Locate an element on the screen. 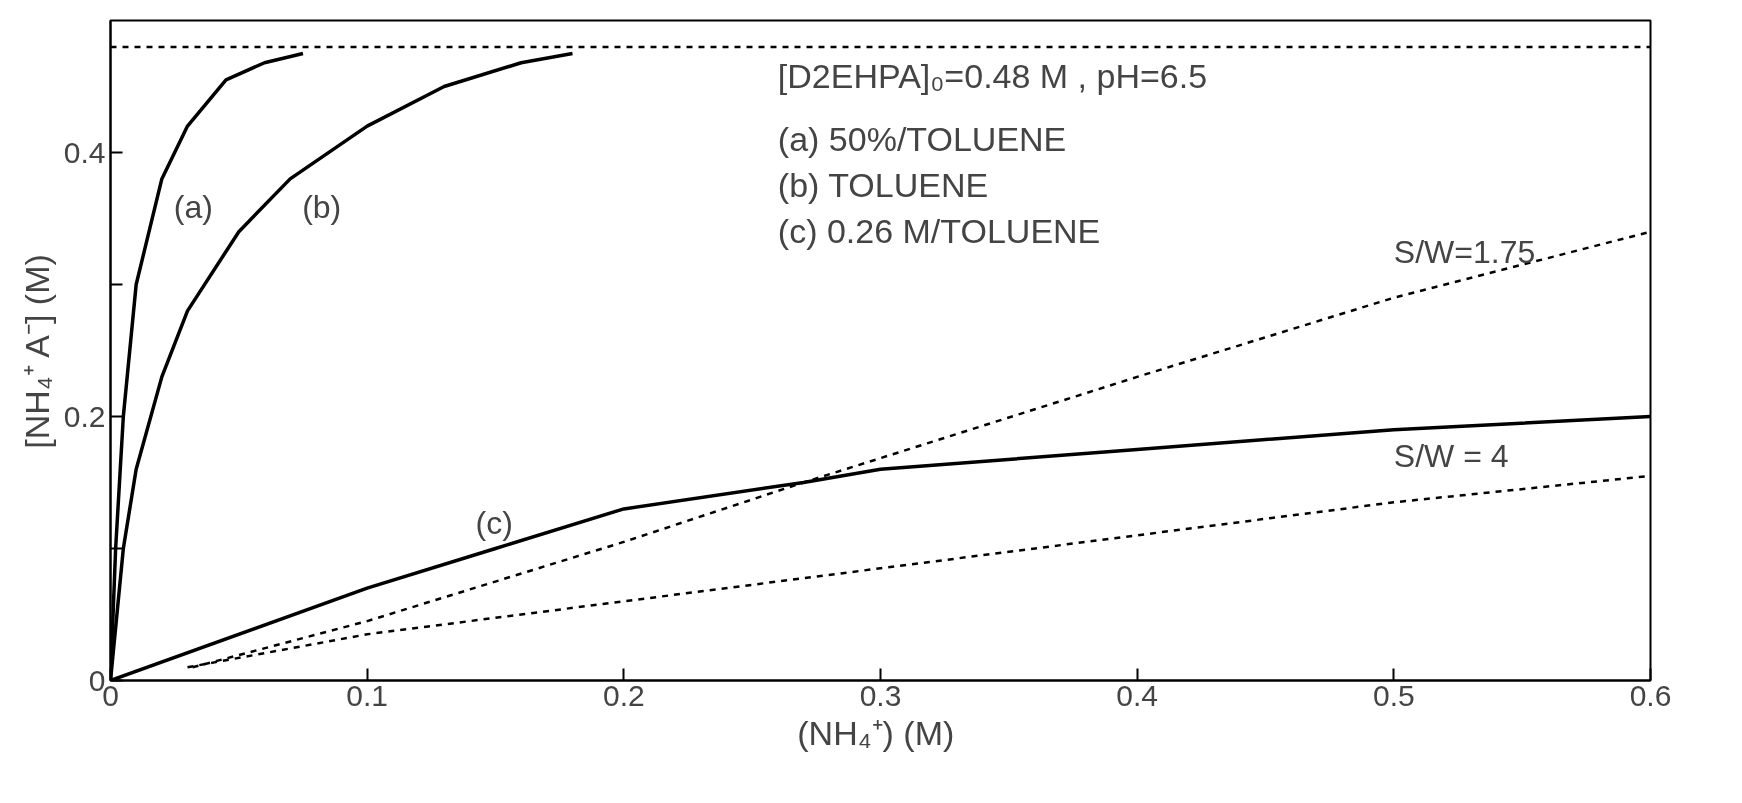 This screenshot has height=803, width=1742. y-tick-label: 0.2 is located at coordinates (84, 416).